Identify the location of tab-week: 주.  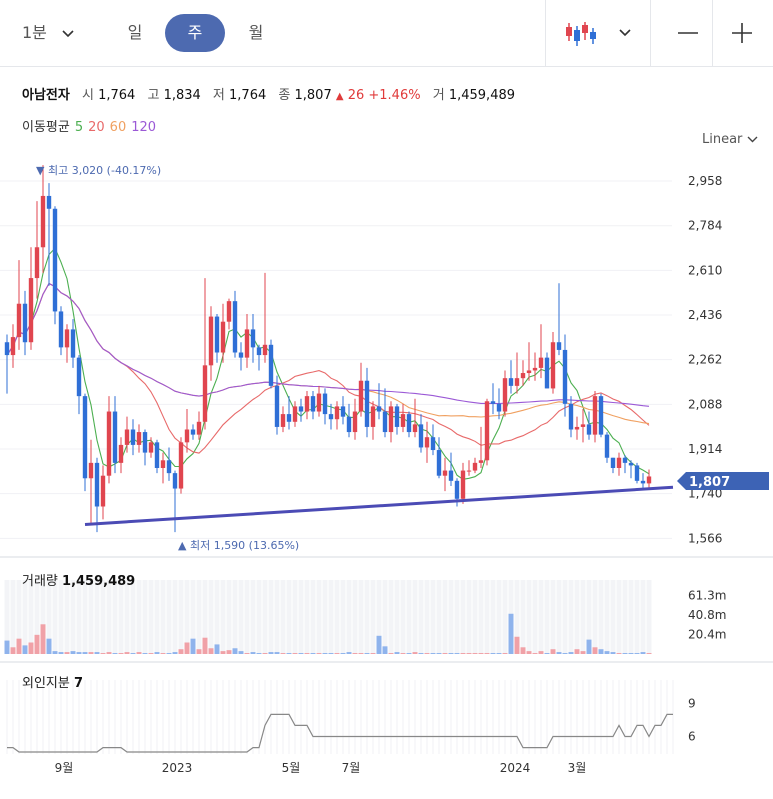
(195, 33).